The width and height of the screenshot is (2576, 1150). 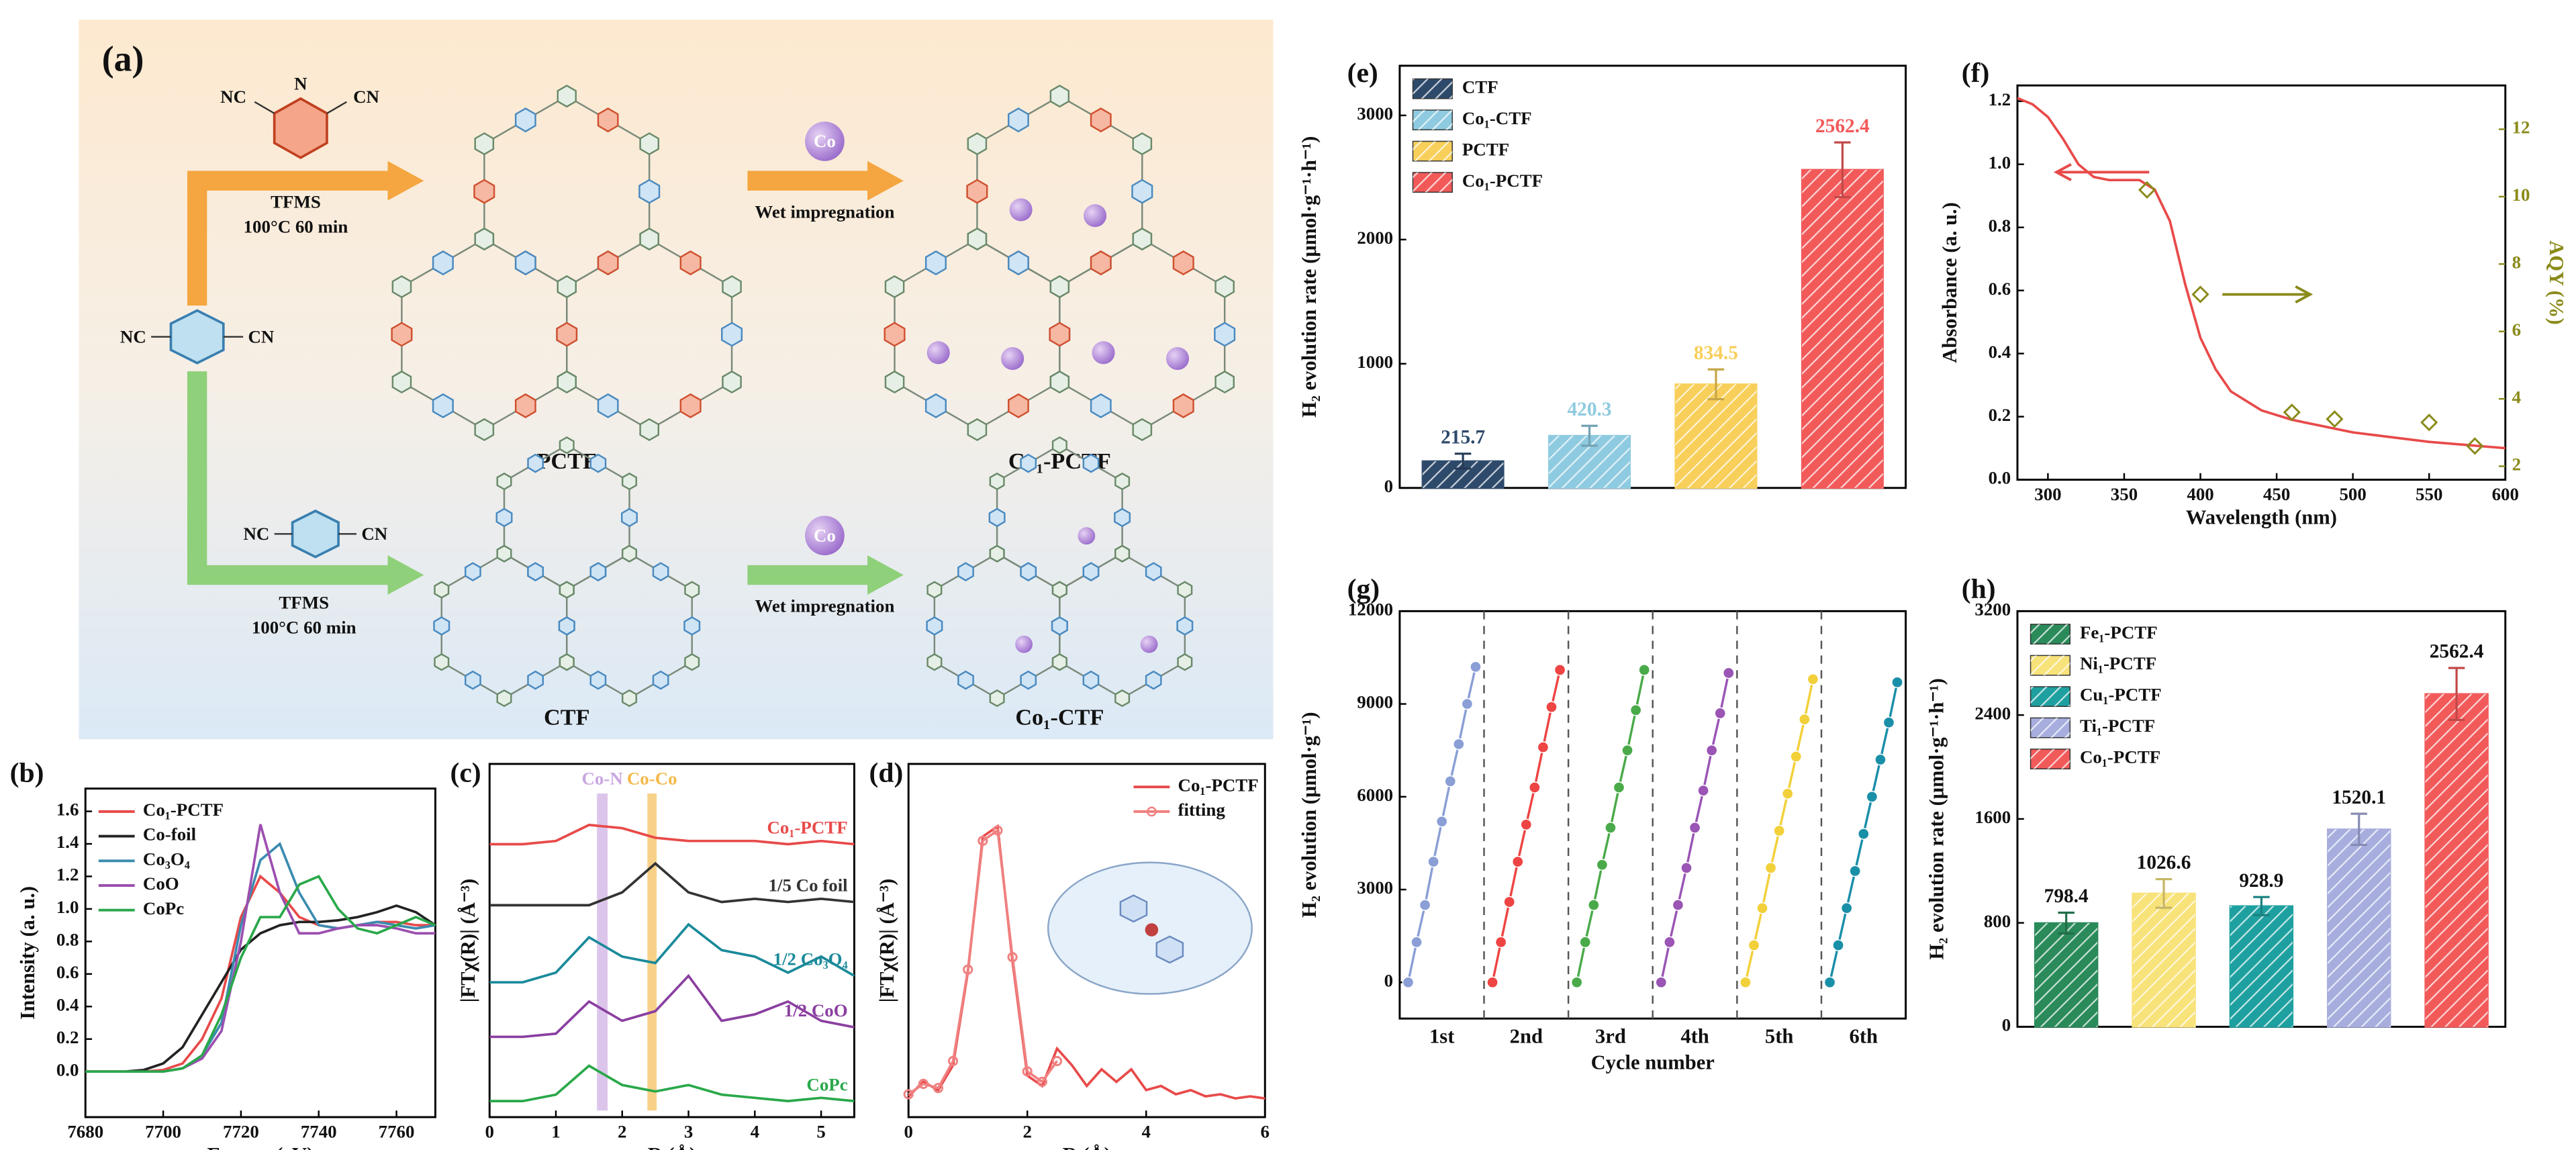 What do you see at coordinates (825, 606) in the screenshot?
I see `step: Wet impregnation` at bounding box center [825, 606].